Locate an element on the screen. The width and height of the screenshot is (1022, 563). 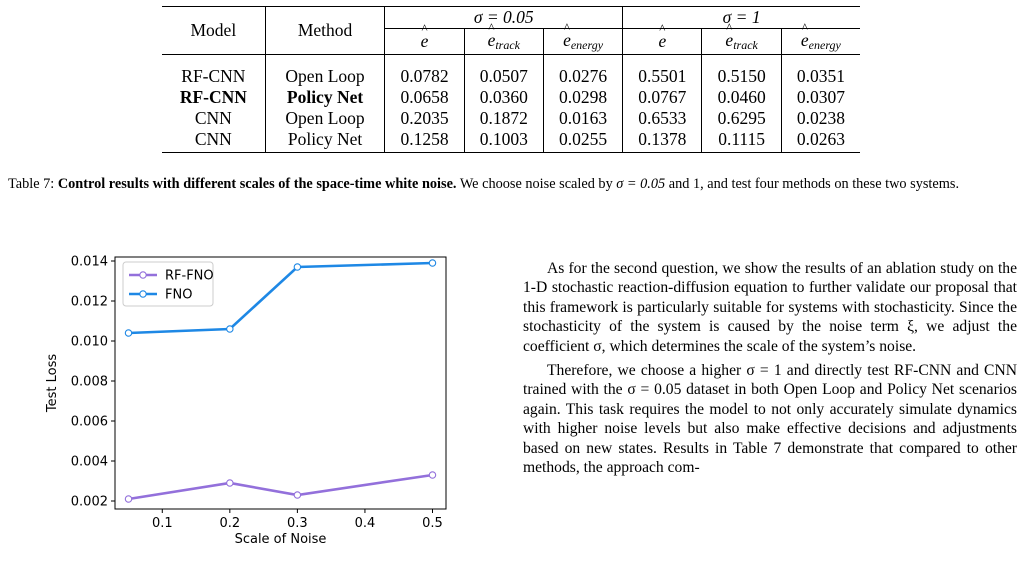
y-tick-label: 0.014 is located at coordinates (89, 262).